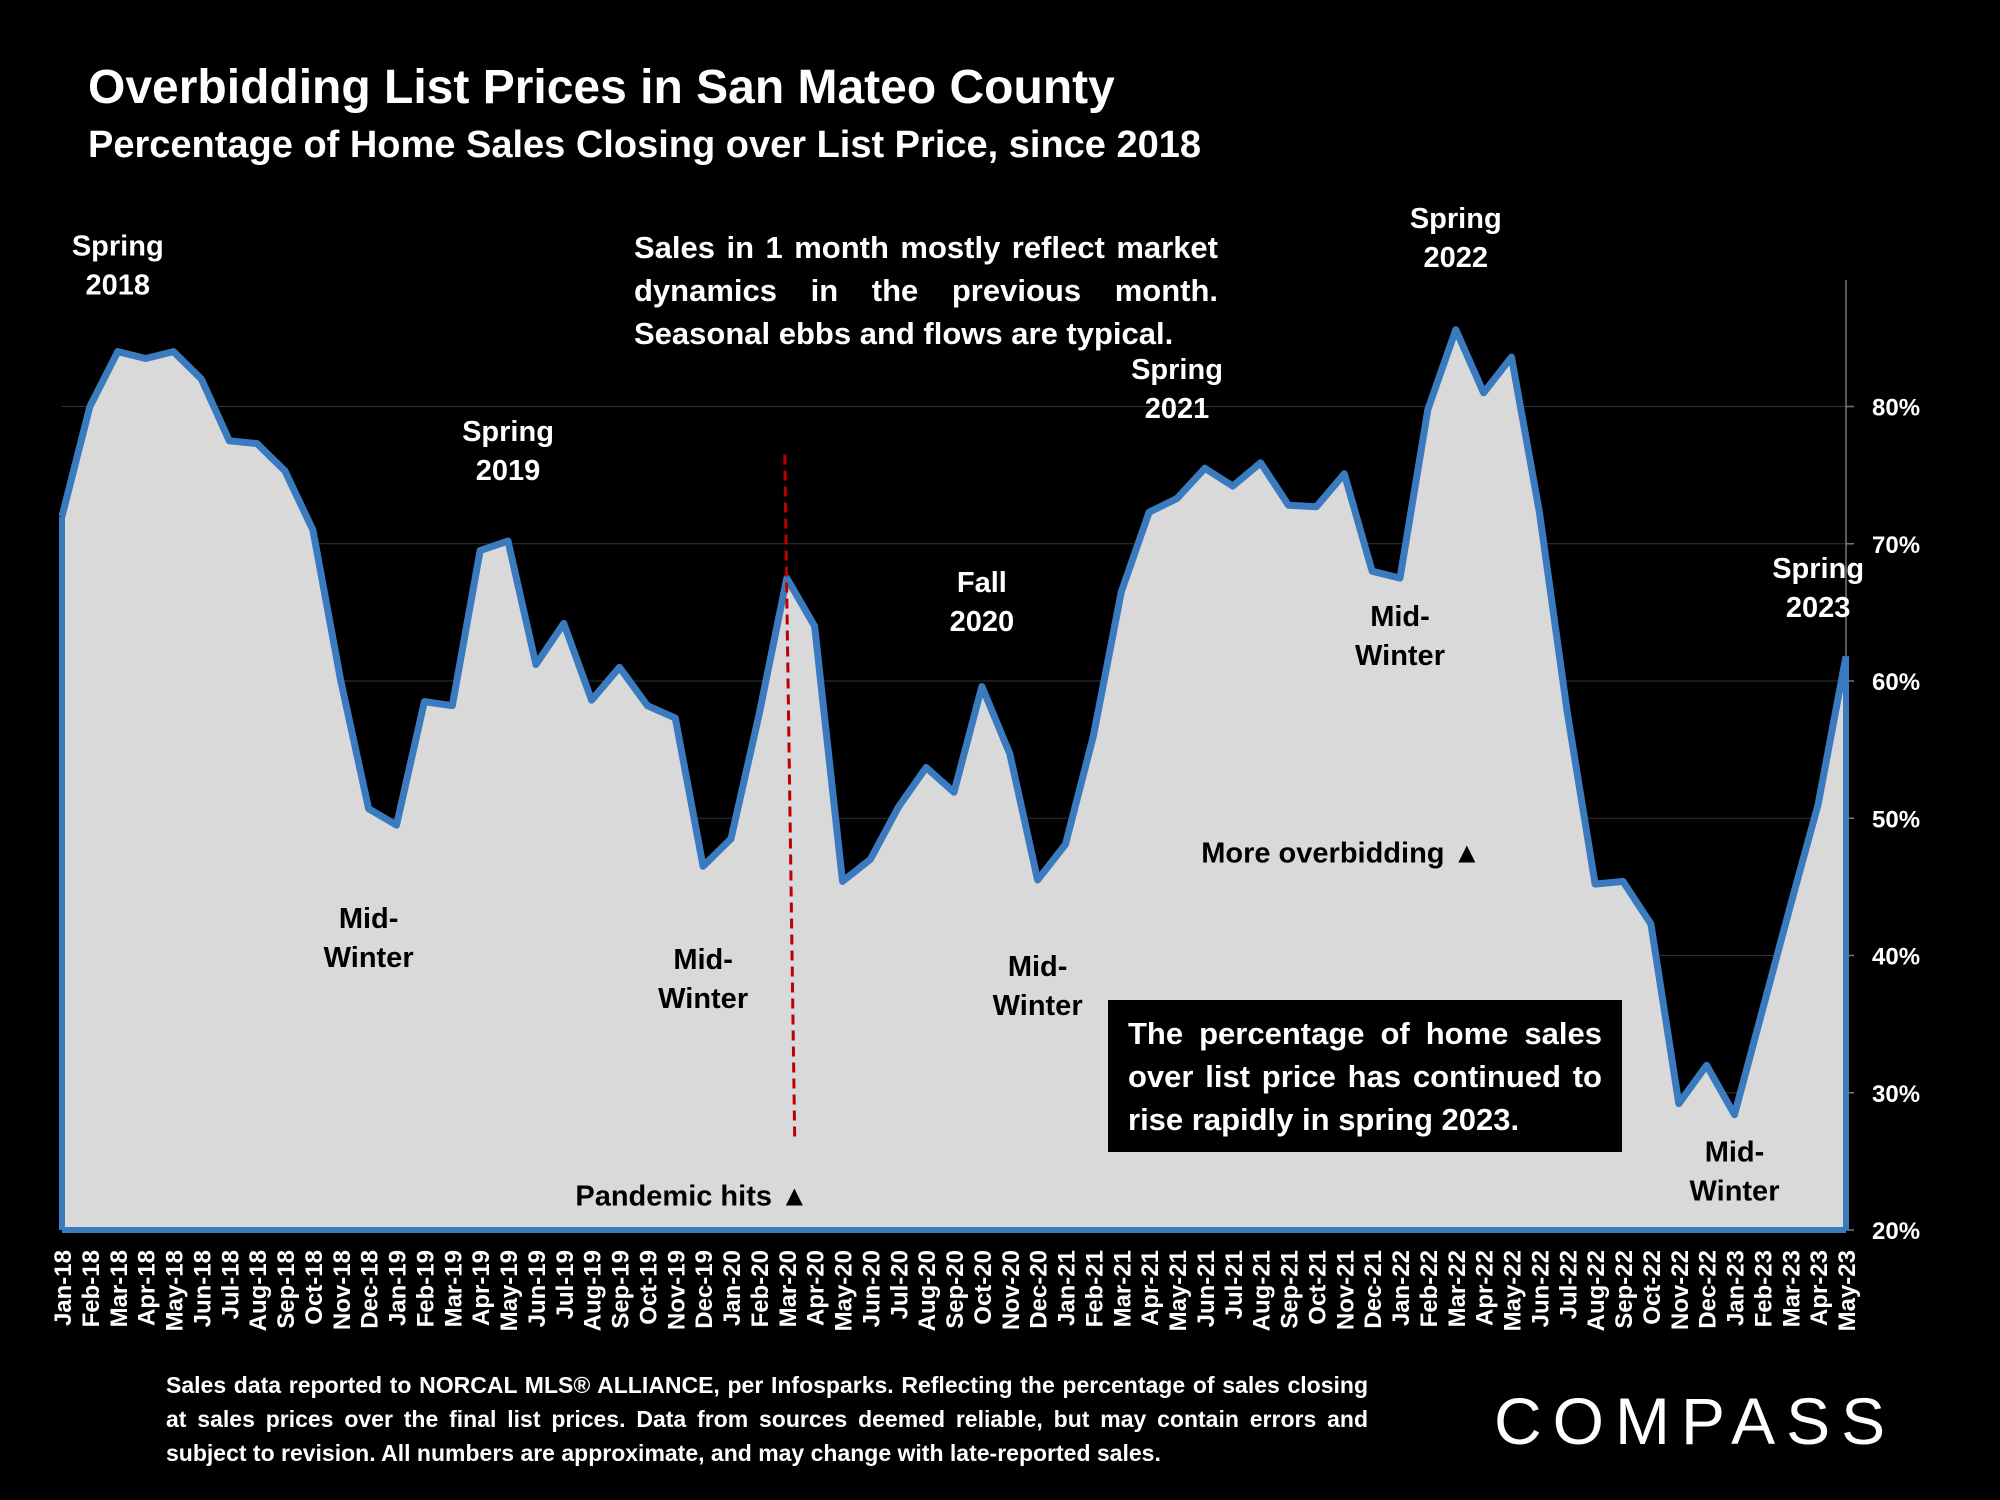 The image size is (2000, 1500). Describe the element at coordinates (537, 1288) in the screenshot. I see `x-tick-label: Jun-19` at that location.